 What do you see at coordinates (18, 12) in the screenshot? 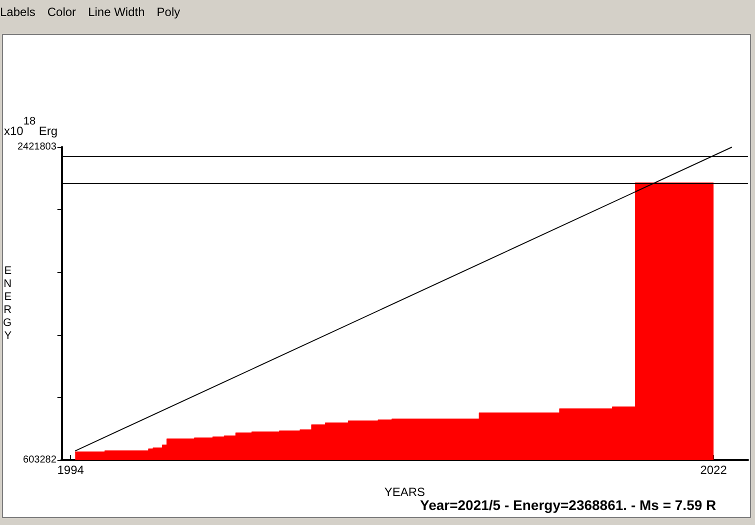
I see `text: Labels` at bounding box center [18, 12].